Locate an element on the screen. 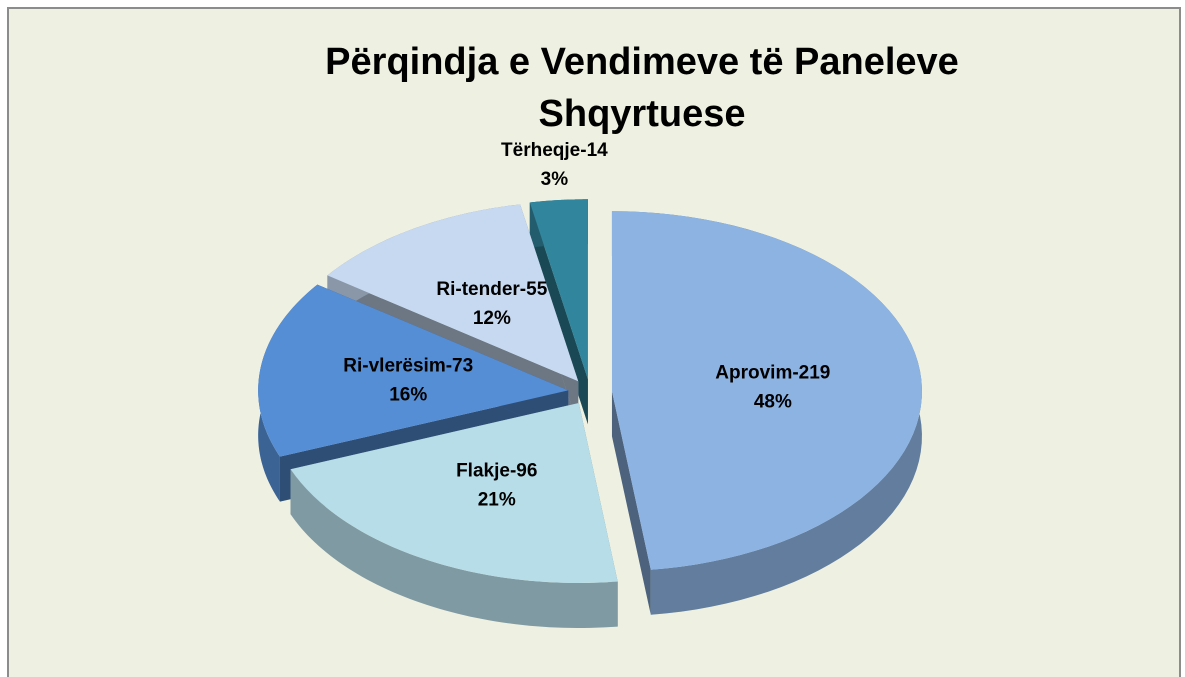 The width and height of the screenshot is (1185, 677). slice-label: Ri-tender-55 is located at coordinates (491, 289).